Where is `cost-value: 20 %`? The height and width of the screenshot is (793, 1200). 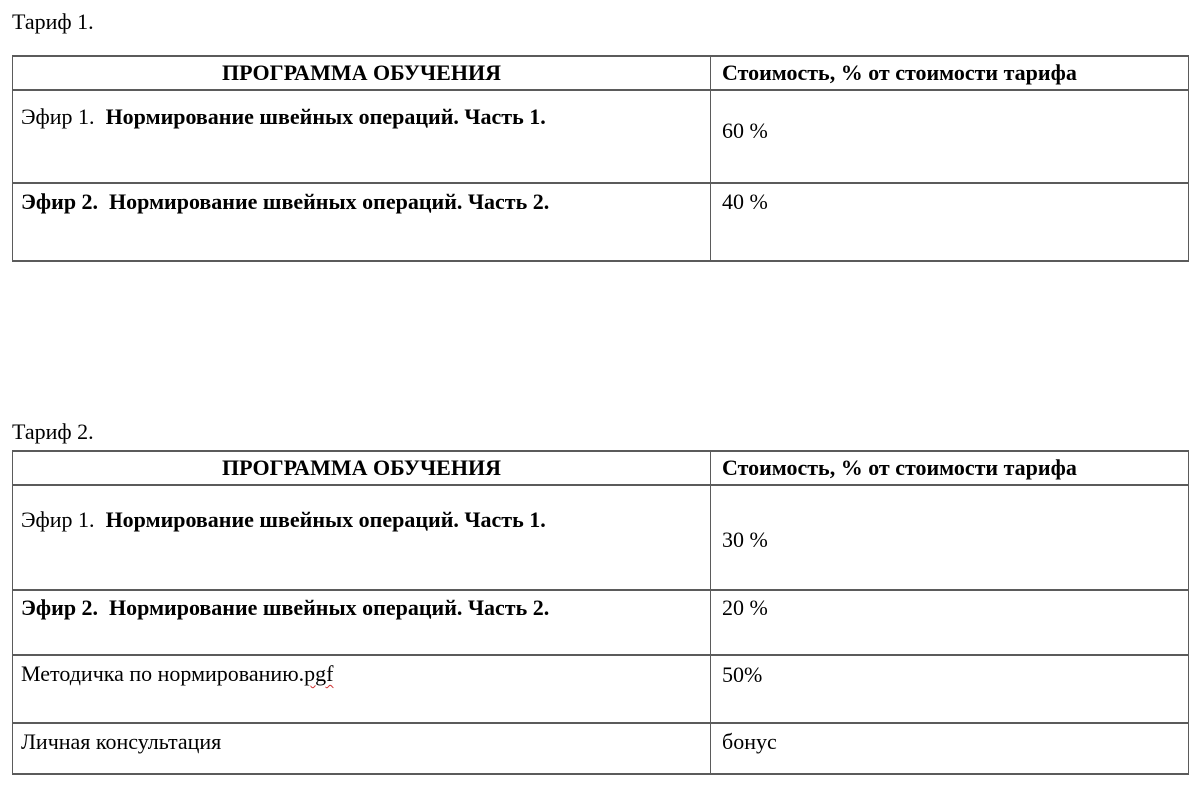 cost-value: 20 % is located at coordinates (745, 607).